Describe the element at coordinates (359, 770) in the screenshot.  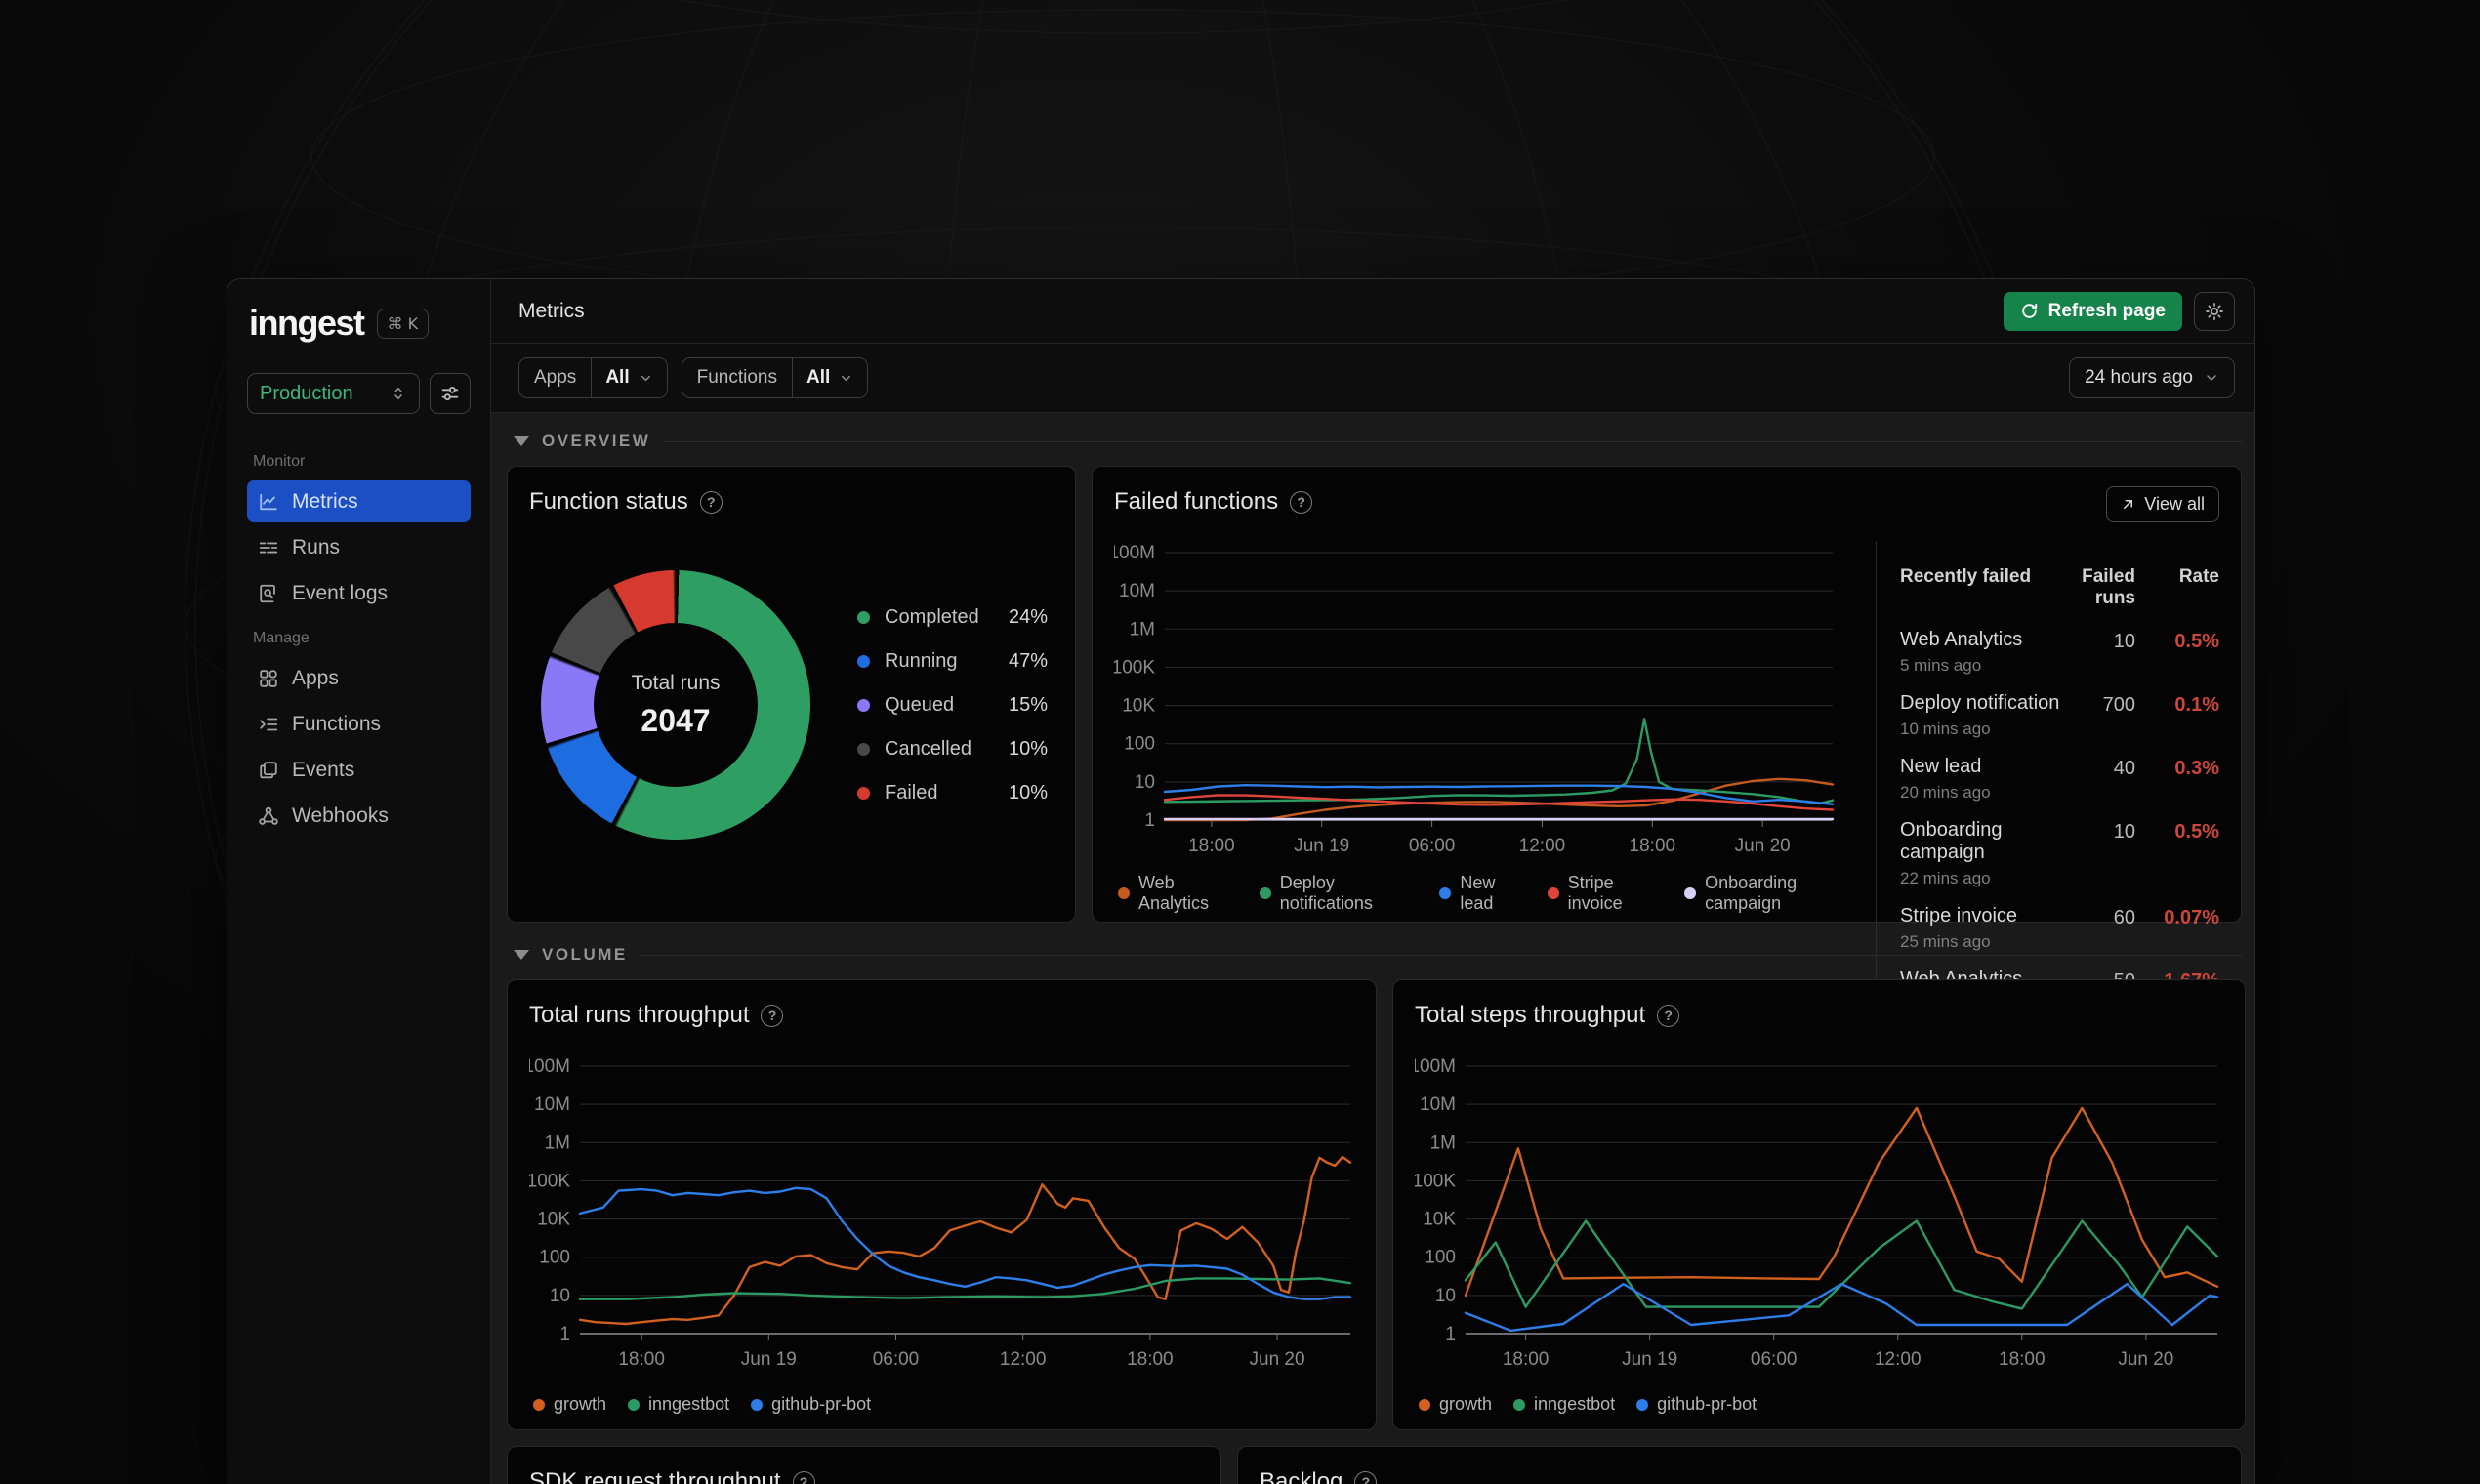
I see `sidebar-item-events: Events` at that location.